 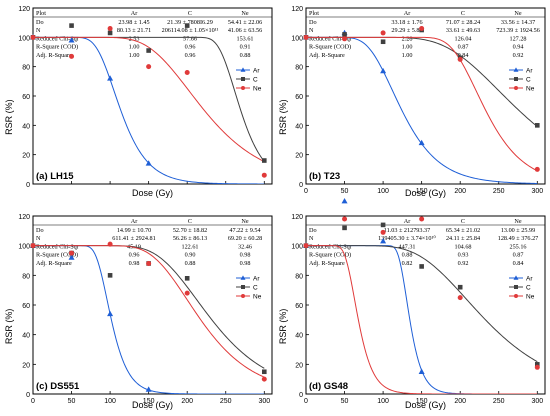 What do you see at coordinates (407, 255) in the screenshot?
I see `table-cell: 0.88` at bounding box center [407, 255].